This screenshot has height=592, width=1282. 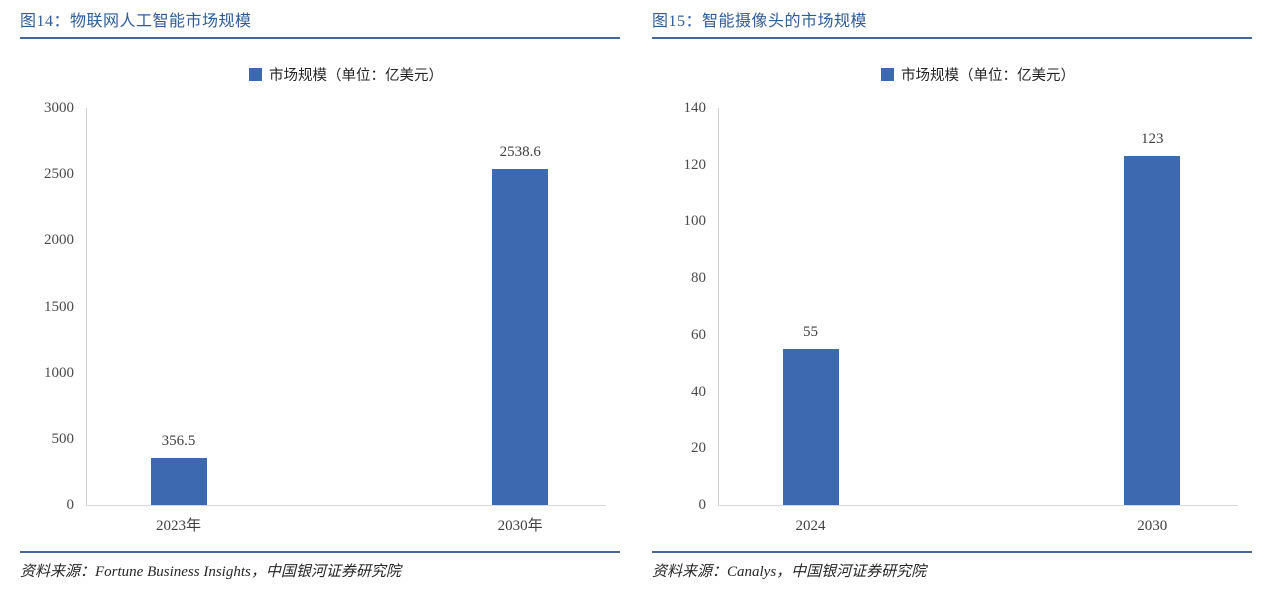 I want to click on figure-title: 图15：智能摄像头的市场规模, so click(x=760, y=21).